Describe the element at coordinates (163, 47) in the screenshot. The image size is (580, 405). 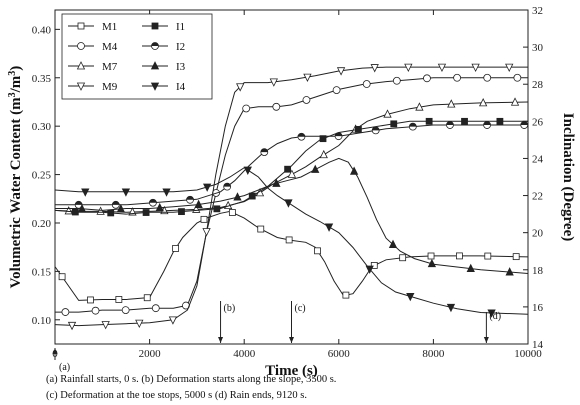
I see `legend-entry-i2: I2` at that location.